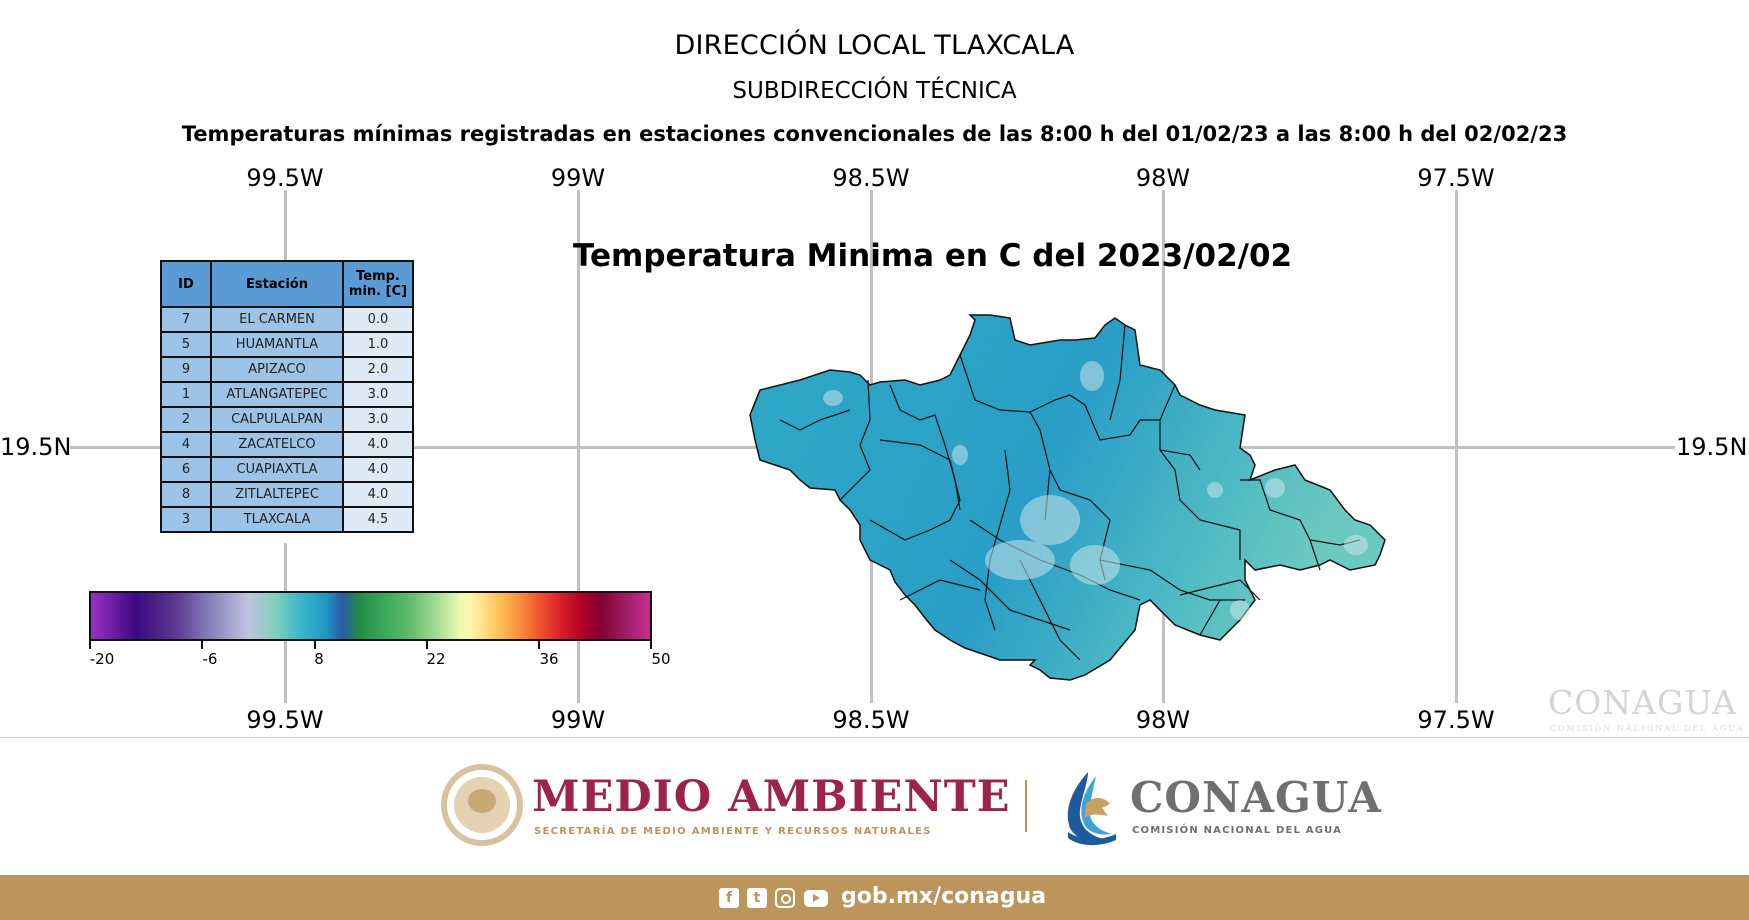  I want to click on colorbar-label: 8, so click(319, 659).